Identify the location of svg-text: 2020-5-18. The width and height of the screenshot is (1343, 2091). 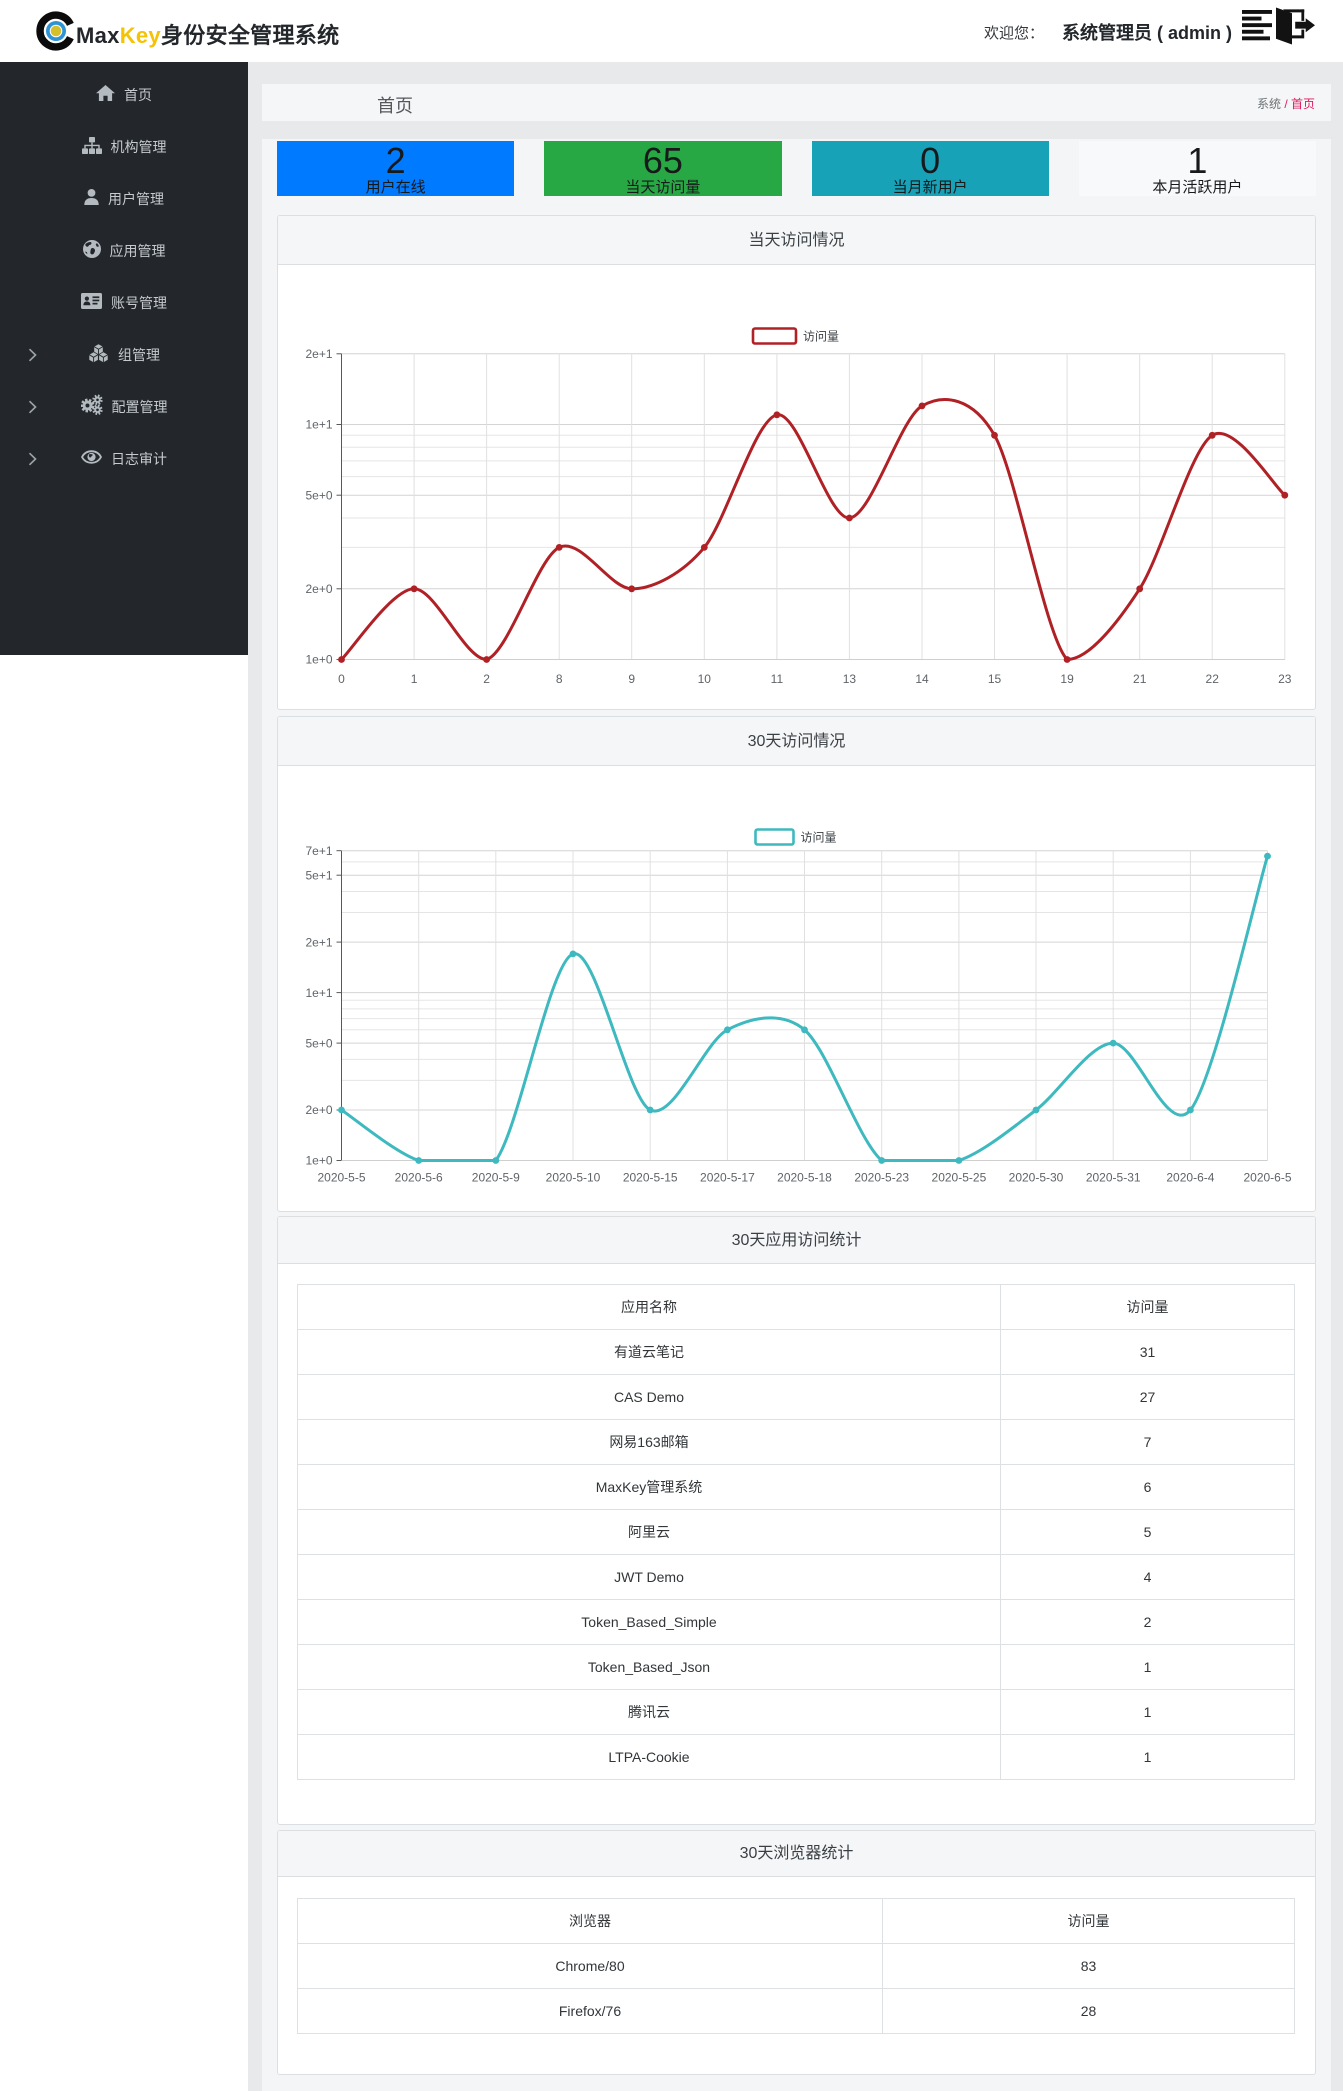
(804, 1177).